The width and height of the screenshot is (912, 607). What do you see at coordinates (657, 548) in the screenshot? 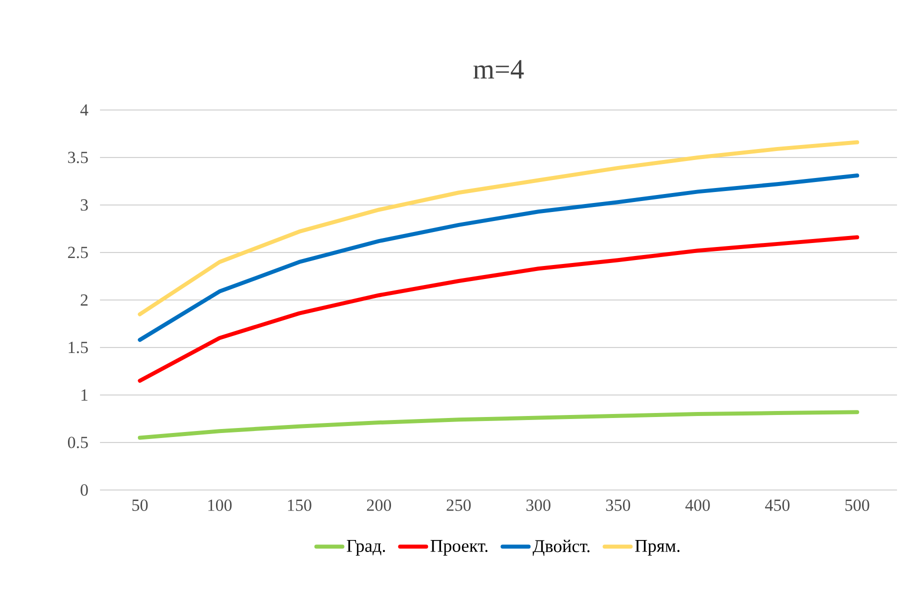
I see `legend-label: Прям.` at bounding box center [657, 548].